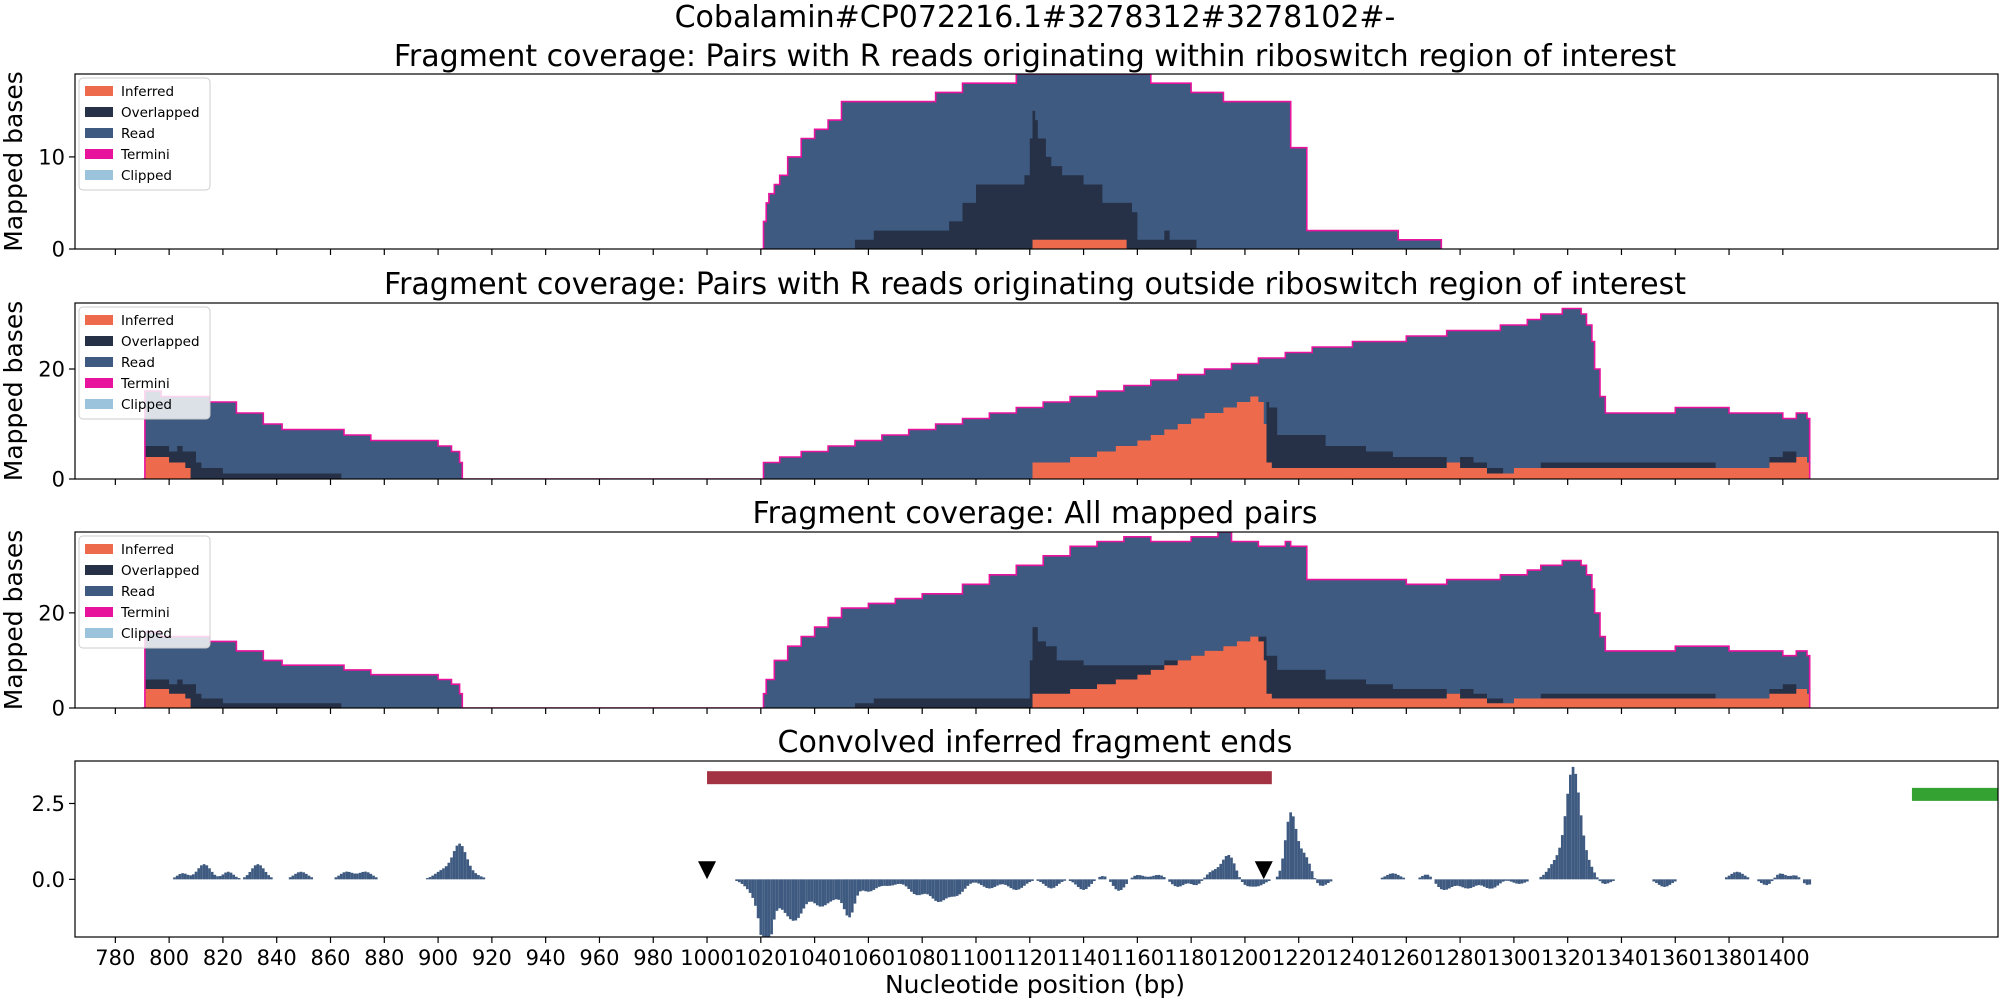 This screenshot has height=1000, width=2000. I want to click on x-tick-label: 1020, so click(760, 958).